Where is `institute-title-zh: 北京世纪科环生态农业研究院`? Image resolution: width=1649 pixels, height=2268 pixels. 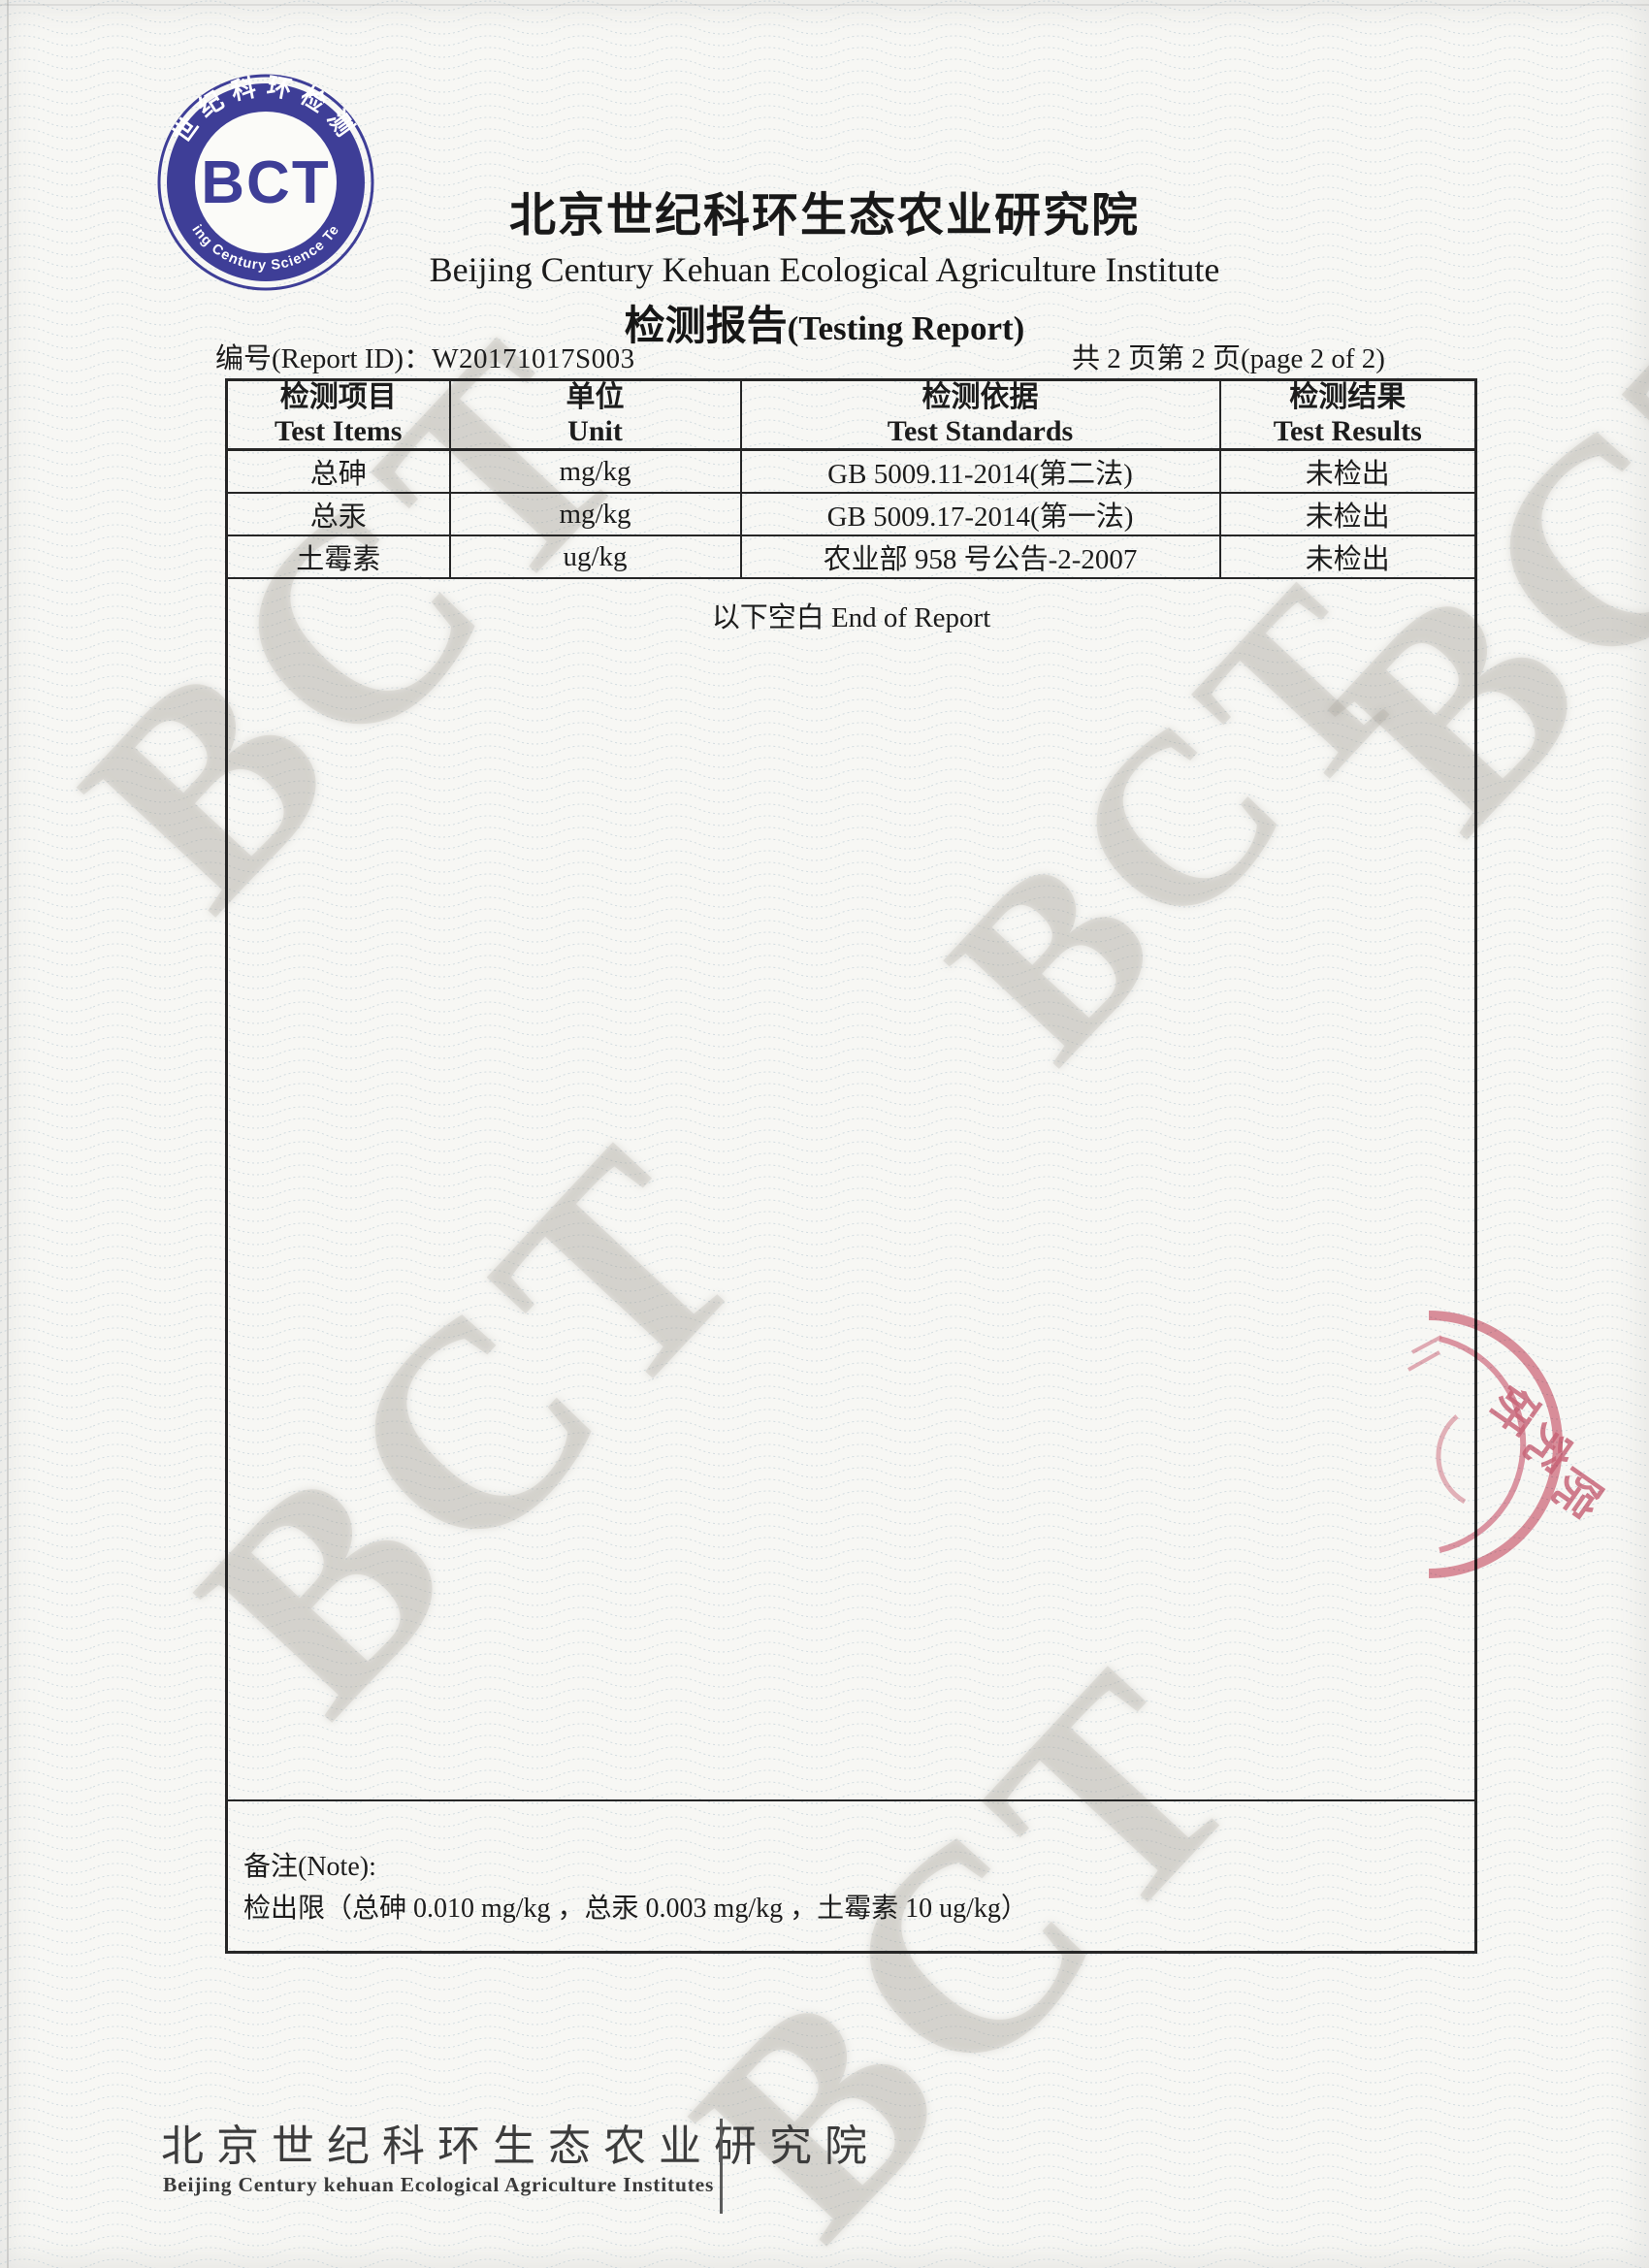
institute-title-zh: 北京世纪科环生态农业研究院 is located at coordinates (824, 216).